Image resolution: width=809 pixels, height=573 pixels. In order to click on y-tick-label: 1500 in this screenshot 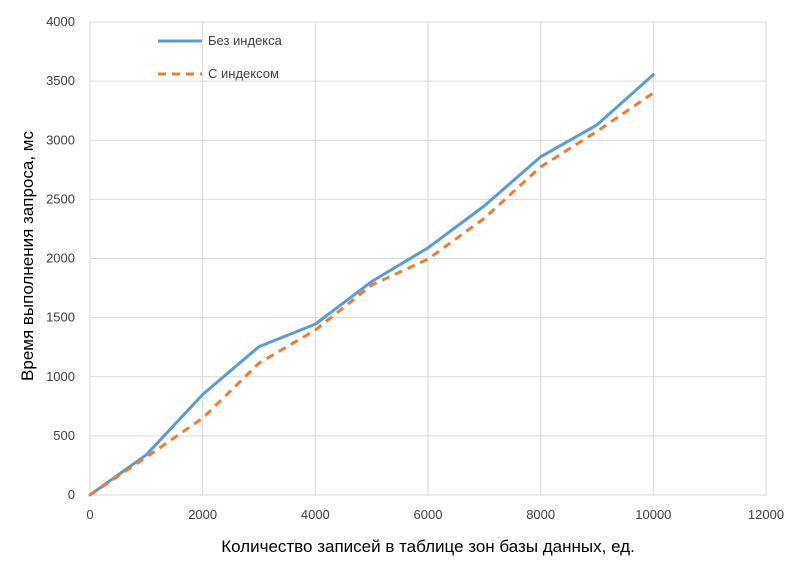, I will do `click(60, 317)`.